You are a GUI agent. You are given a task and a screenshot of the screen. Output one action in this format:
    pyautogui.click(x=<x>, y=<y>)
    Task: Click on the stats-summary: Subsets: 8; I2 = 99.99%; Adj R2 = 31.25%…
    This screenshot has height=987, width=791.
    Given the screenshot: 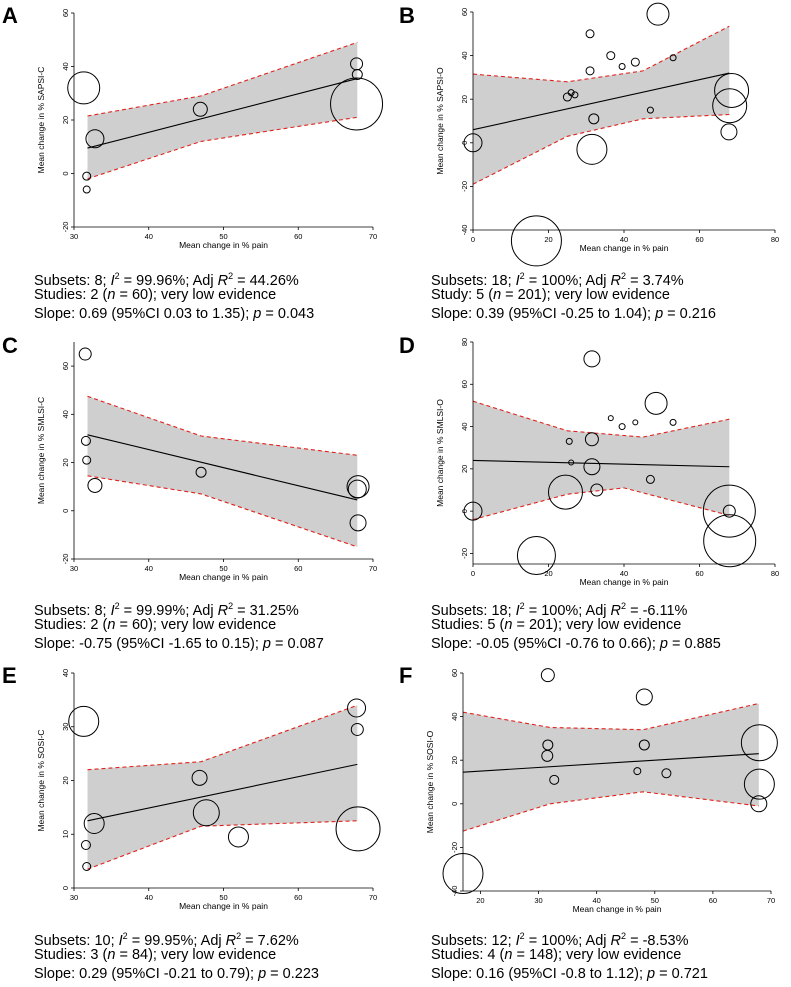 What is the action you would take?
    pyautogui.click(x=179, y=625)
    